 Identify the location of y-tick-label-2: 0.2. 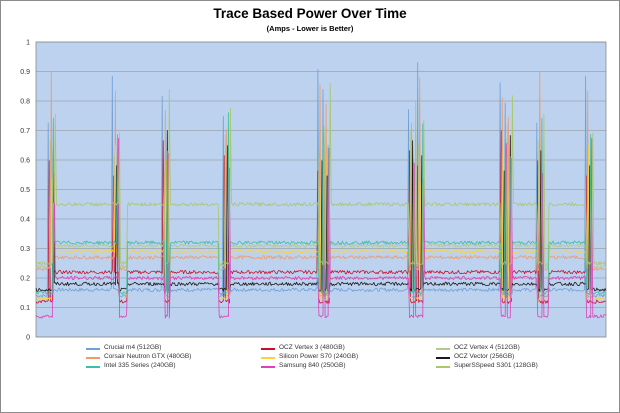
(25, 279).